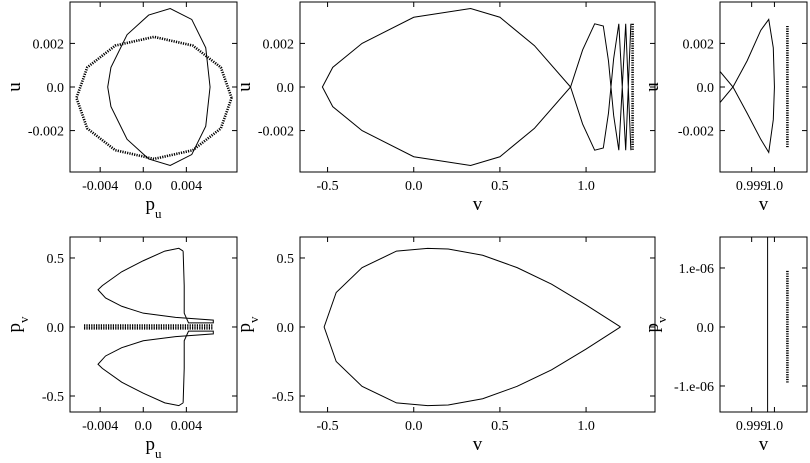  I want to click on panel: -0.004 0.0 0.004 -0.5 0.0 0.5, so click(140, 335).